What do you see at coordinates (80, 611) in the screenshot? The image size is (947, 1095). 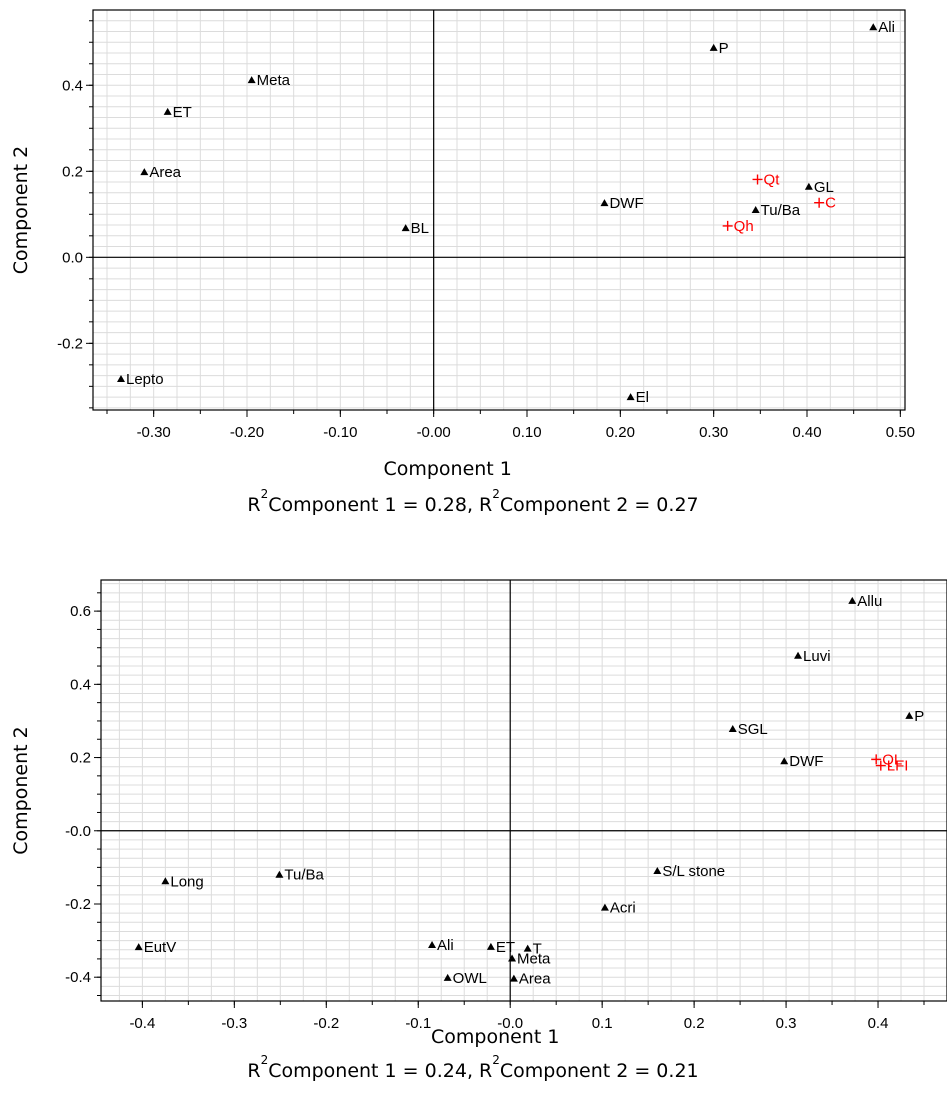 I see `y-tick-label: 0.6` at bounding box center [80, 611].